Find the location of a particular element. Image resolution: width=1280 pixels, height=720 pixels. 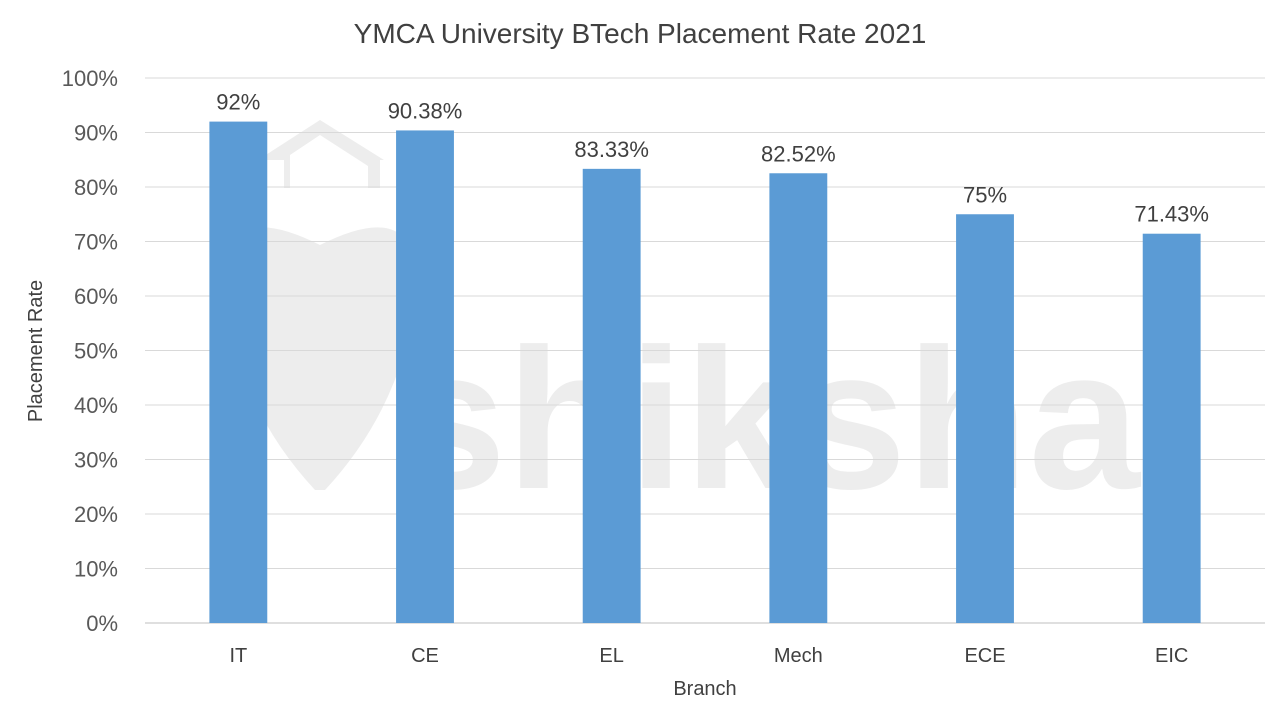

y-axis-title: Placement Rate is located at coordinates (36, 351).